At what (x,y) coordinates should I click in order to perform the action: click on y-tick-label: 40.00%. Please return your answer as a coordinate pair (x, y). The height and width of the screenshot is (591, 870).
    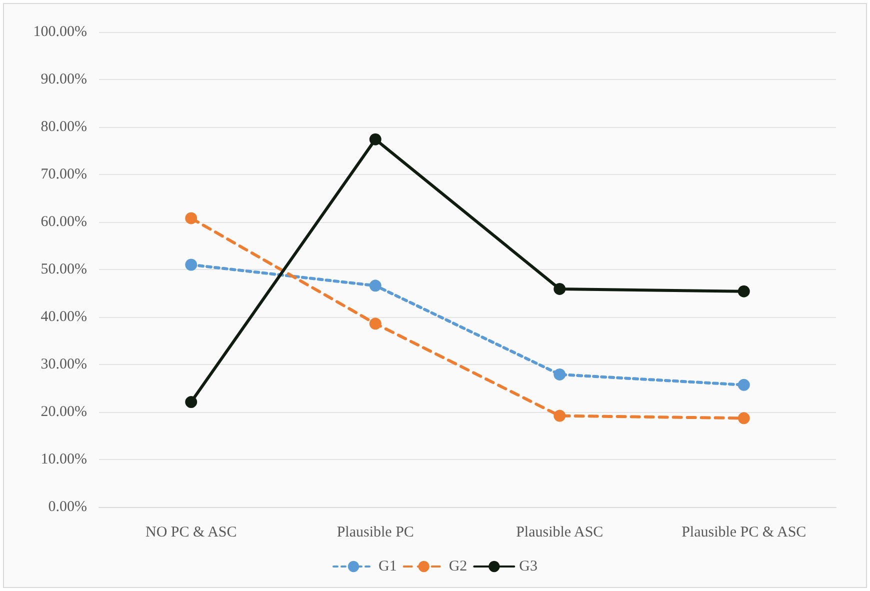
    Looking at the image, I should click on (63, 317).